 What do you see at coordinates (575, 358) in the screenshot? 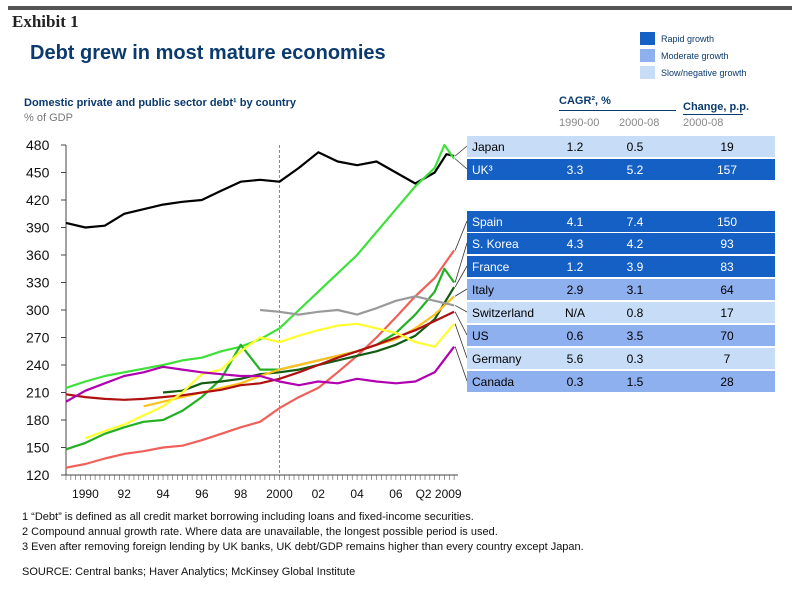
I see `cagr-1990-cell: 5.6` at bounding box center [575, 358].